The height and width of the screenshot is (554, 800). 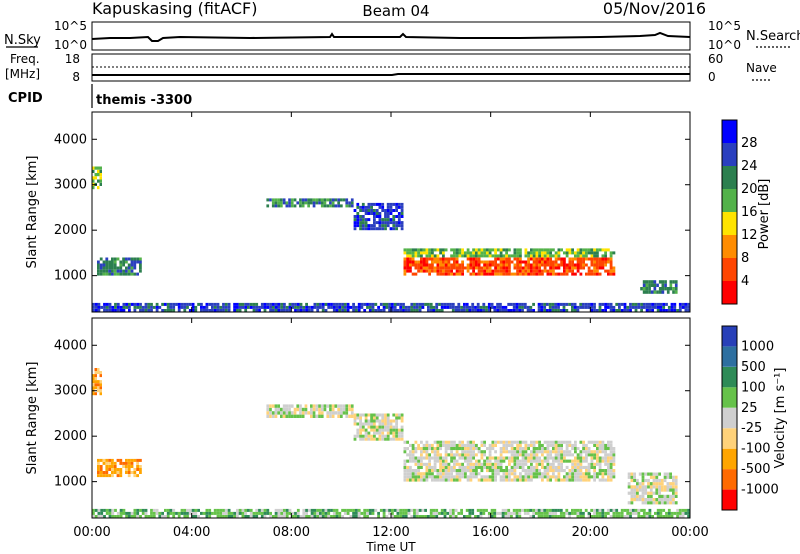 What do you see at coordinates (22, 40) in the screenshot?
I see `nsky-label: N.Sky` at bounding box center [22, 40].